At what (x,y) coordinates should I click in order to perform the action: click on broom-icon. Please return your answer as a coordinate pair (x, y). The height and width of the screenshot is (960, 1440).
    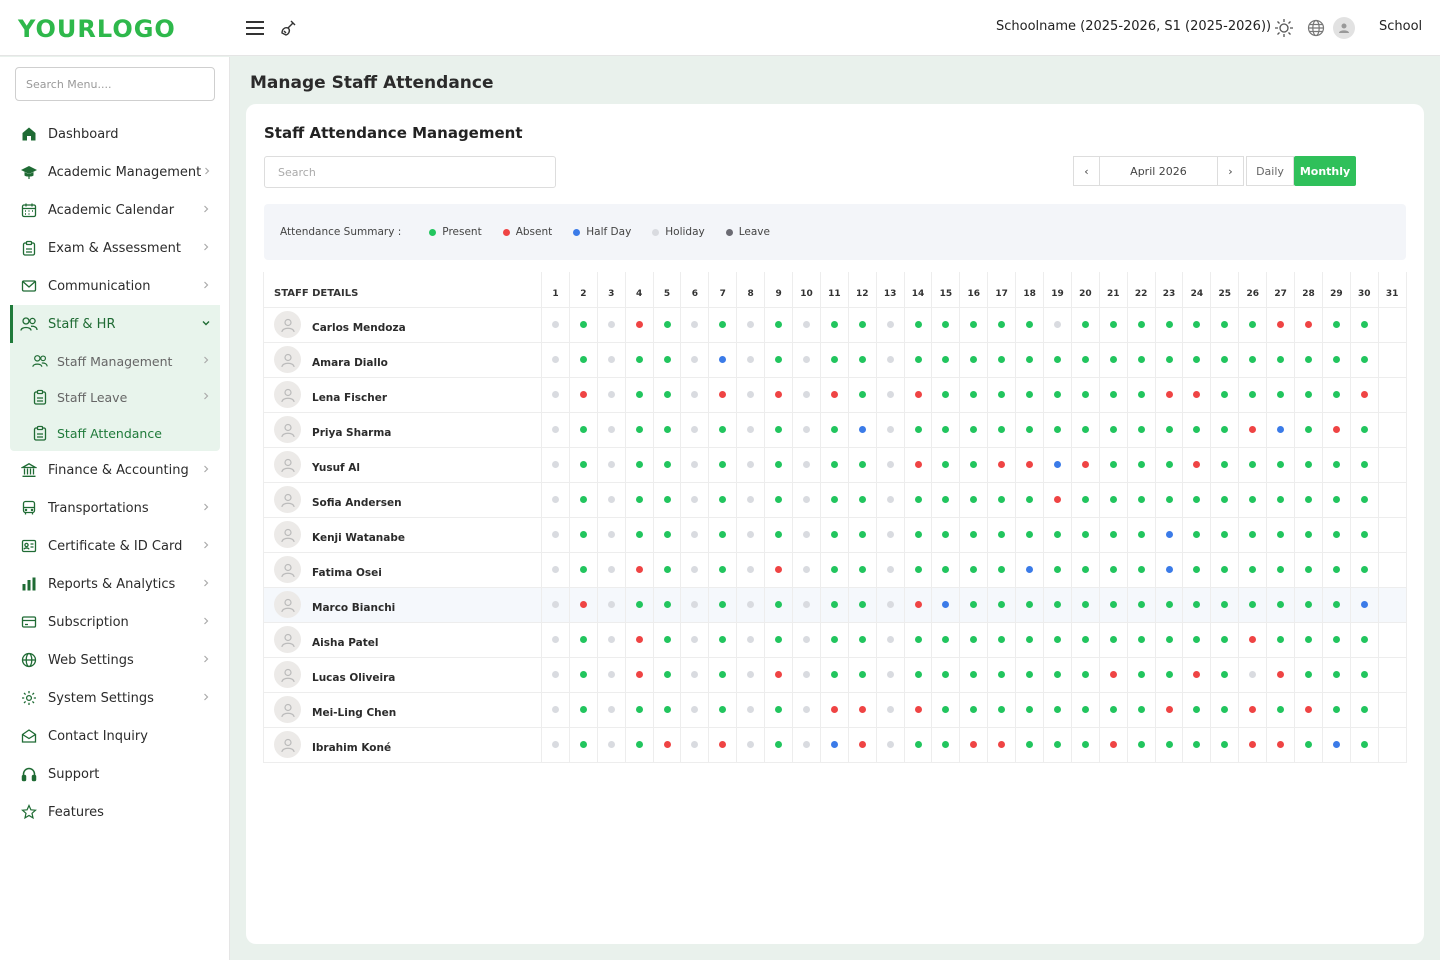
    Looking at the image, I should click on (289, 28).